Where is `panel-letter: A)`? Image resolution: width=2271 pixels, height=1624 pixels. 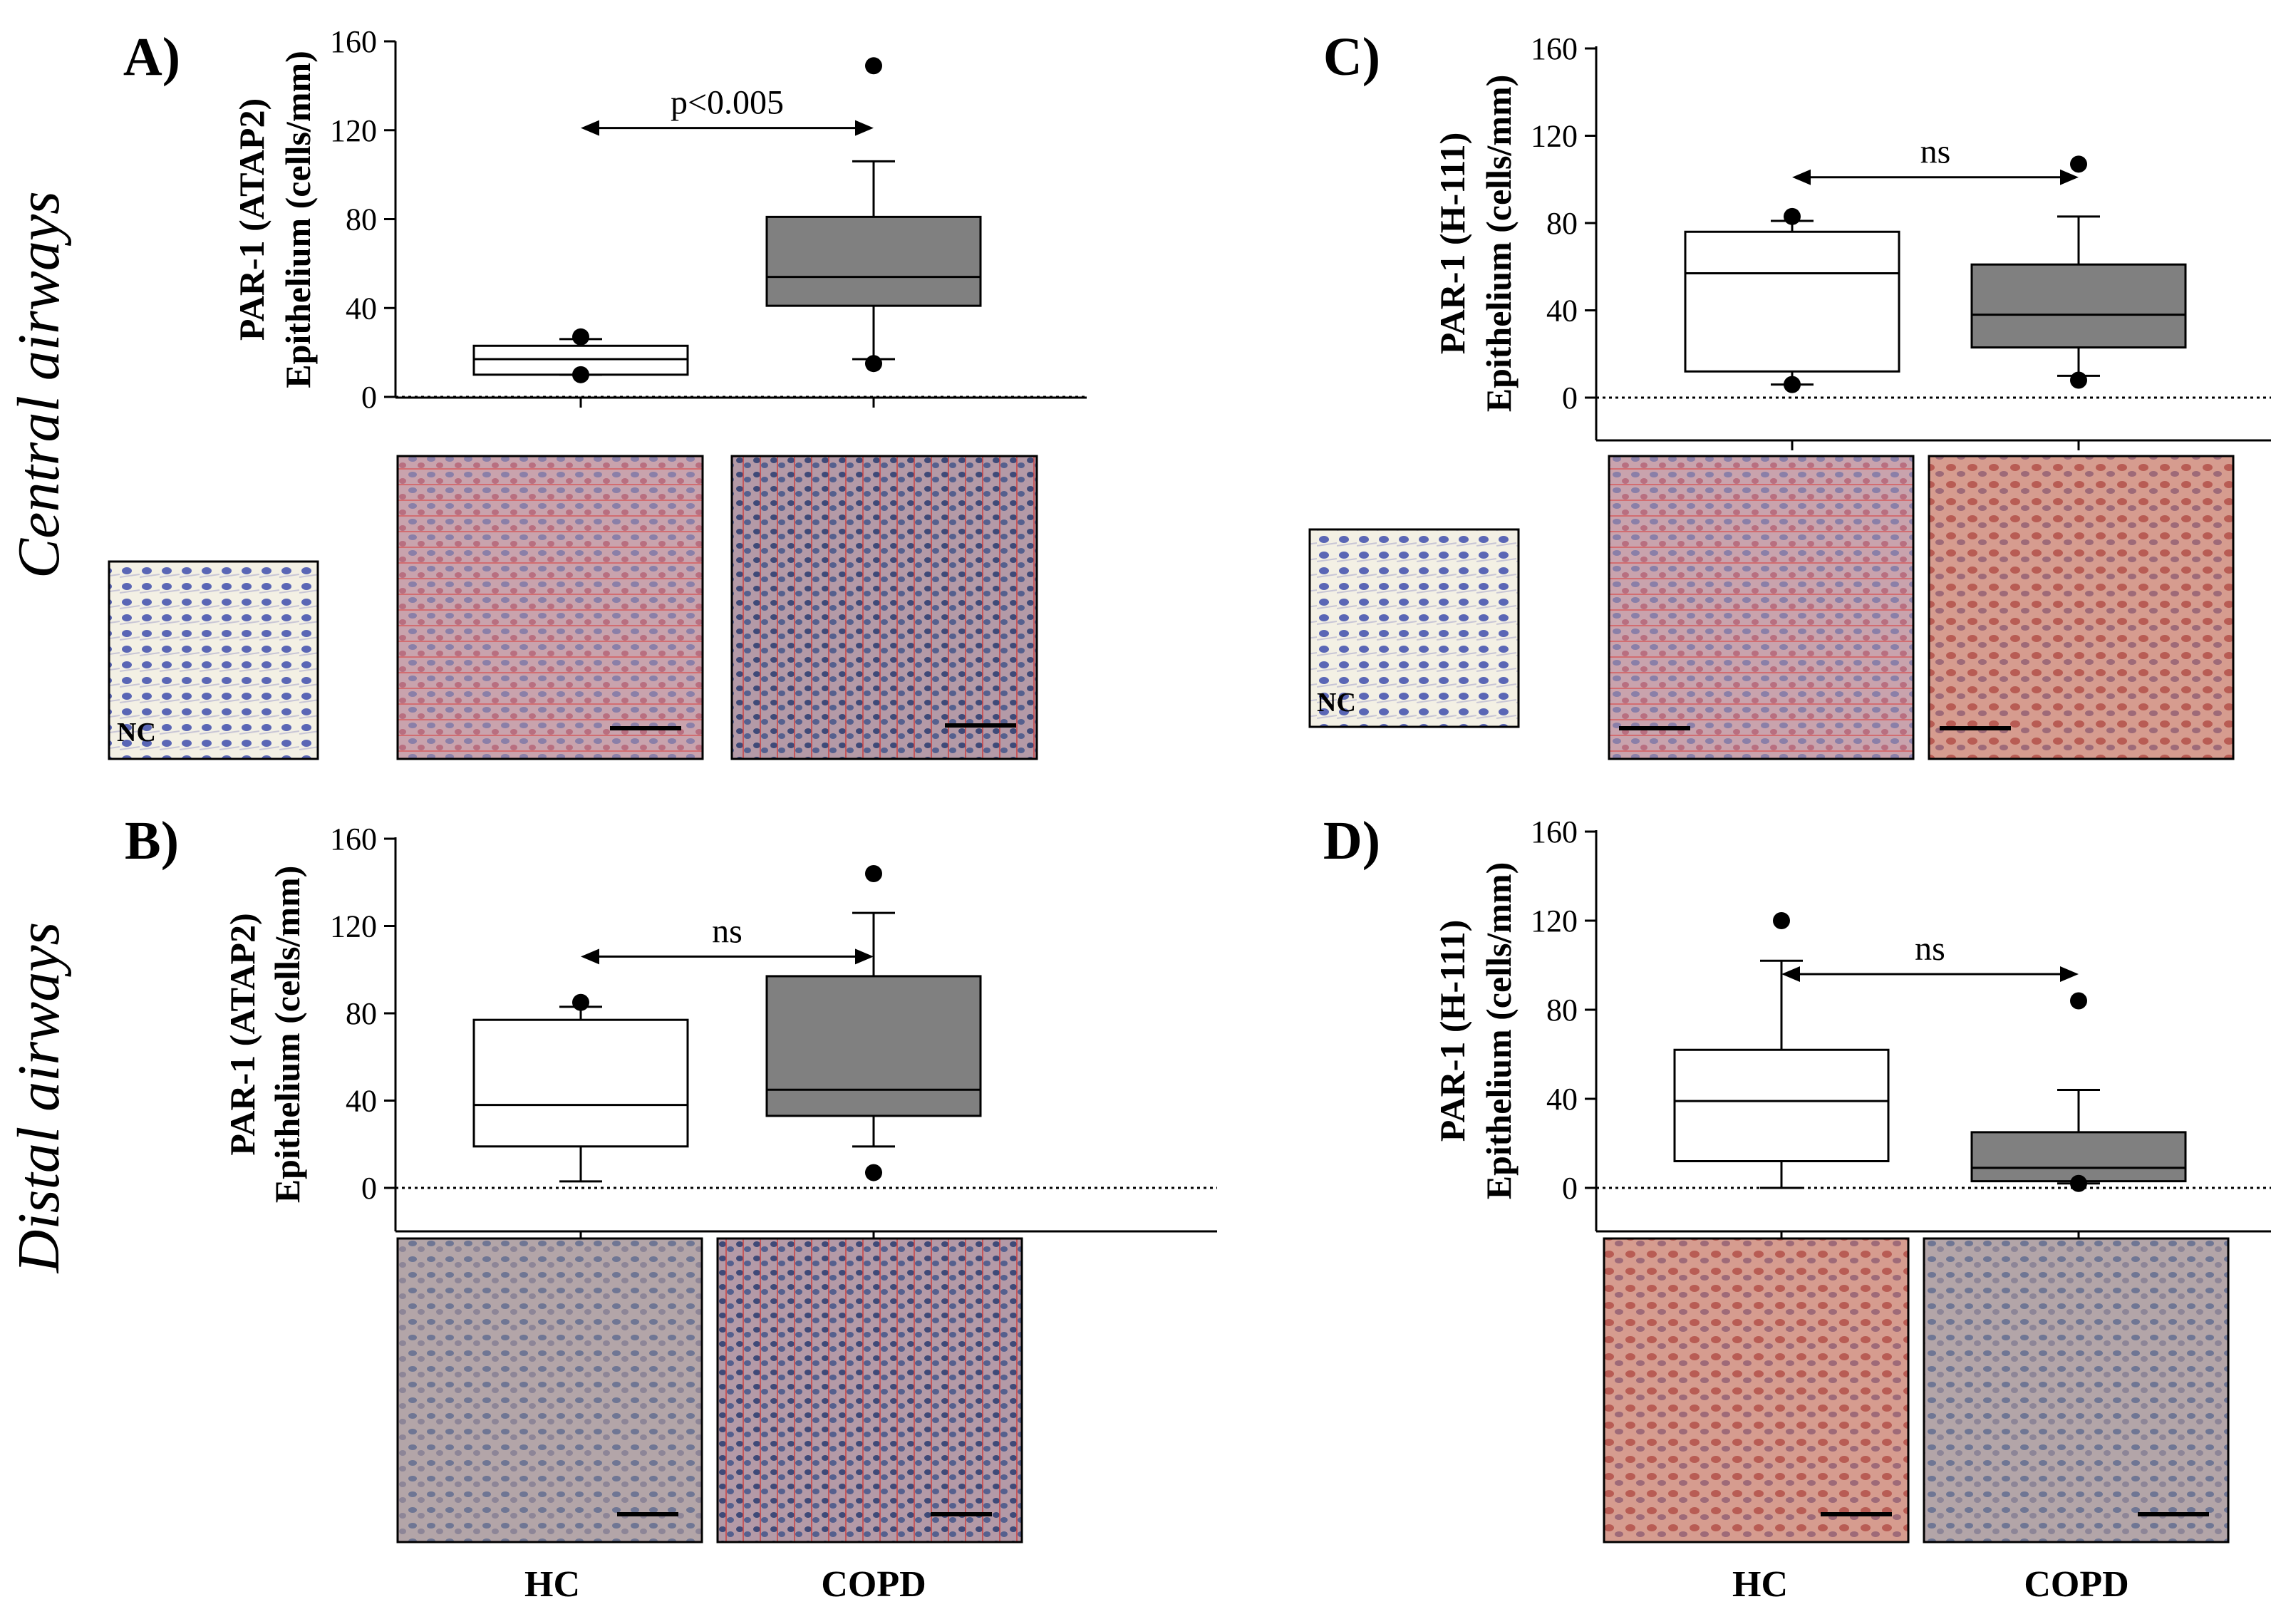 panel-letter: A) is located at coordinates (151, 57).